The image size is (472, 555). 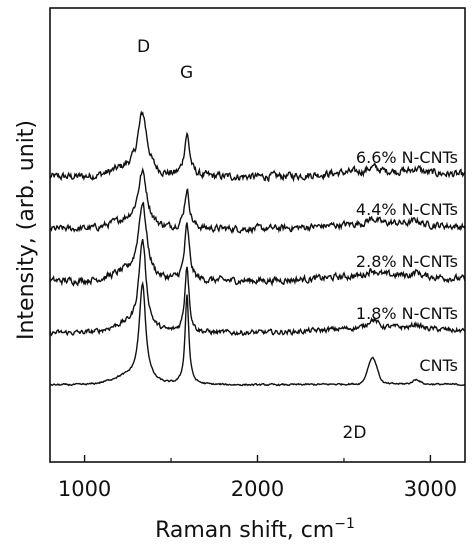 What do you see at coordinates (143, 47) in the screenshot?
I see `peak-label: D` at bounding box center [143, 47].